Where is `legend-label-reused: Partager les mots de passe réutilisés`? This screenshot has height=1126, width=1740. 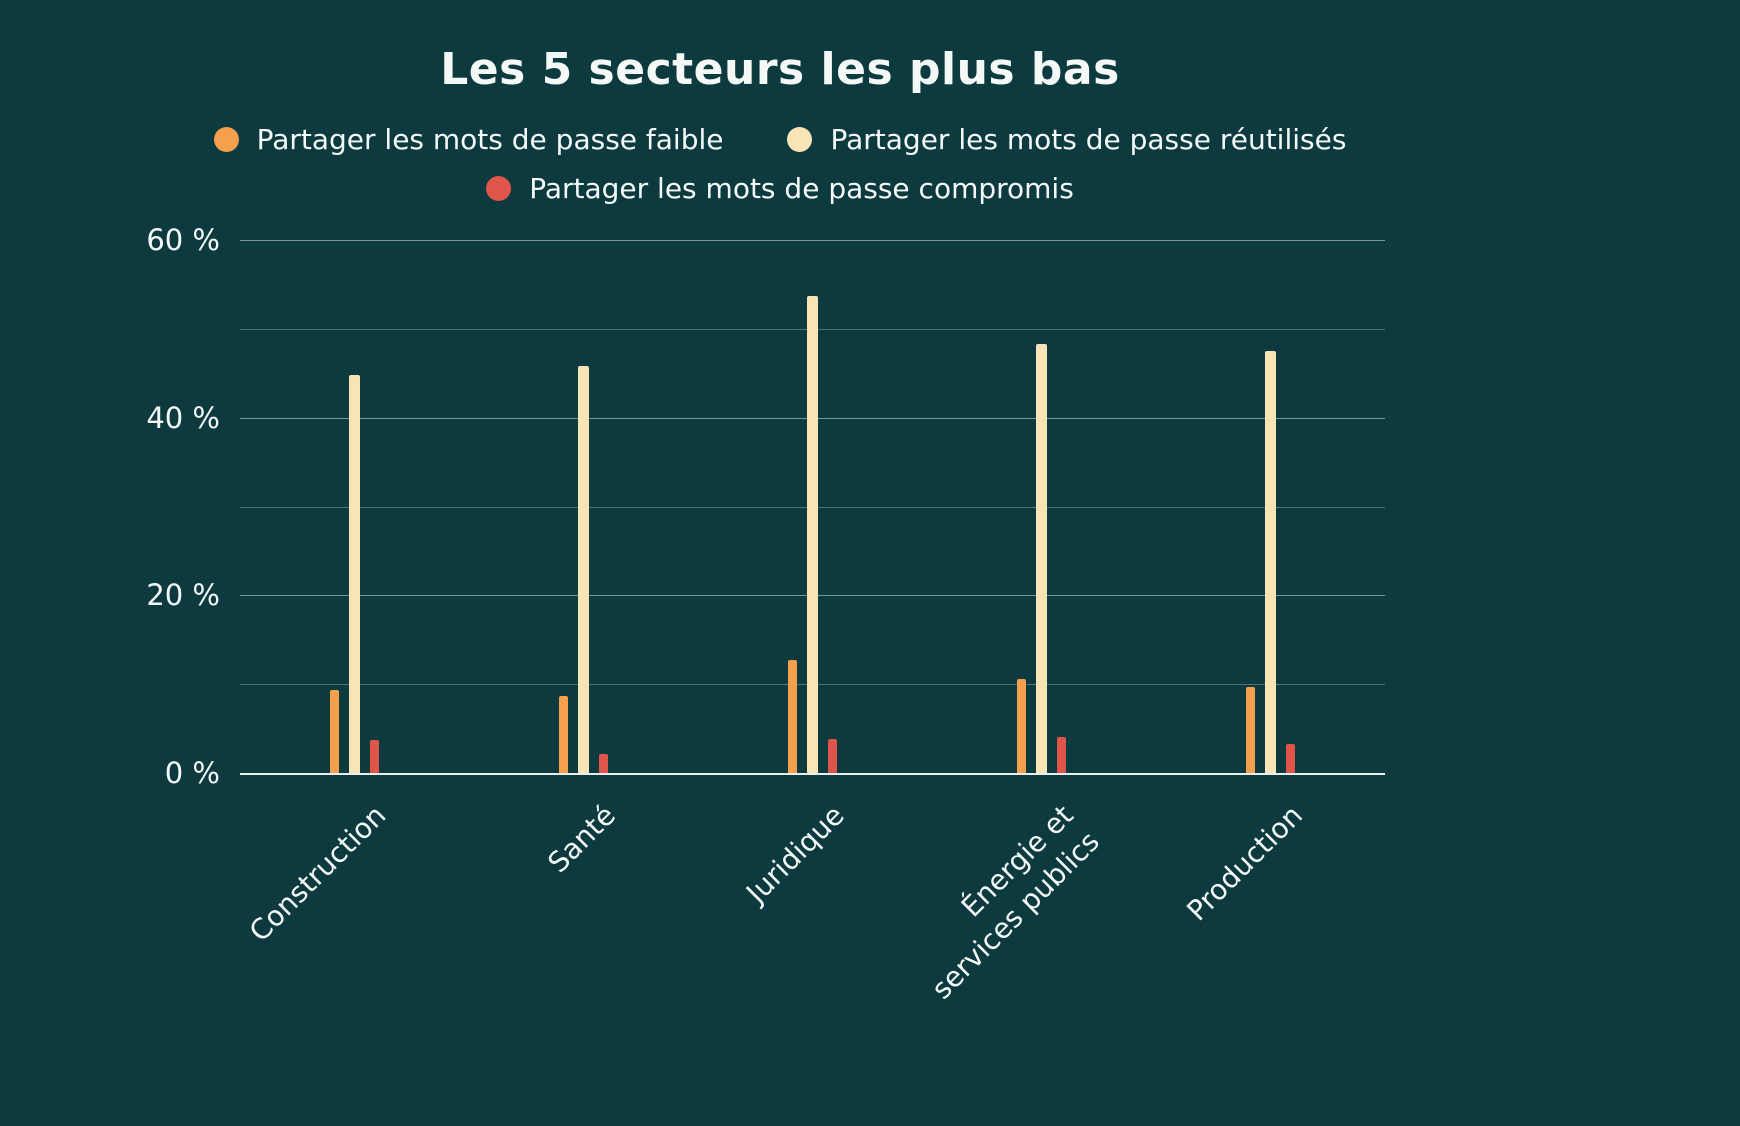
legend-label-reused: Partager les mots de passe réutilisés is located at coordinates (1088, 139).